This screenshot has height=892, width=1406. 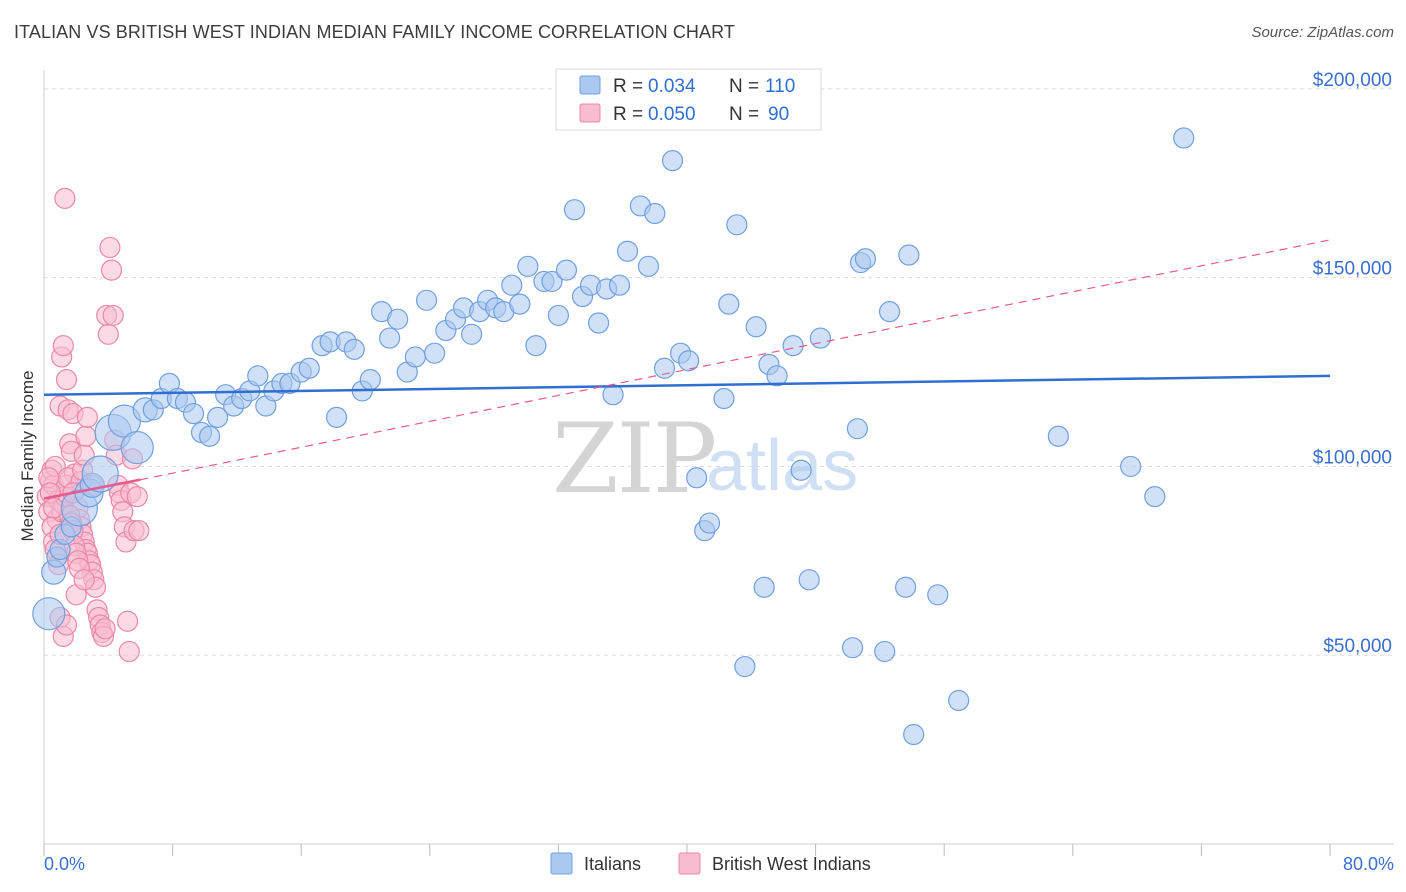 What do you see at coordinates (744, 86) in the screenshot?
I see `stats-n-label-italians: N =` at bounding box center [744, 86].